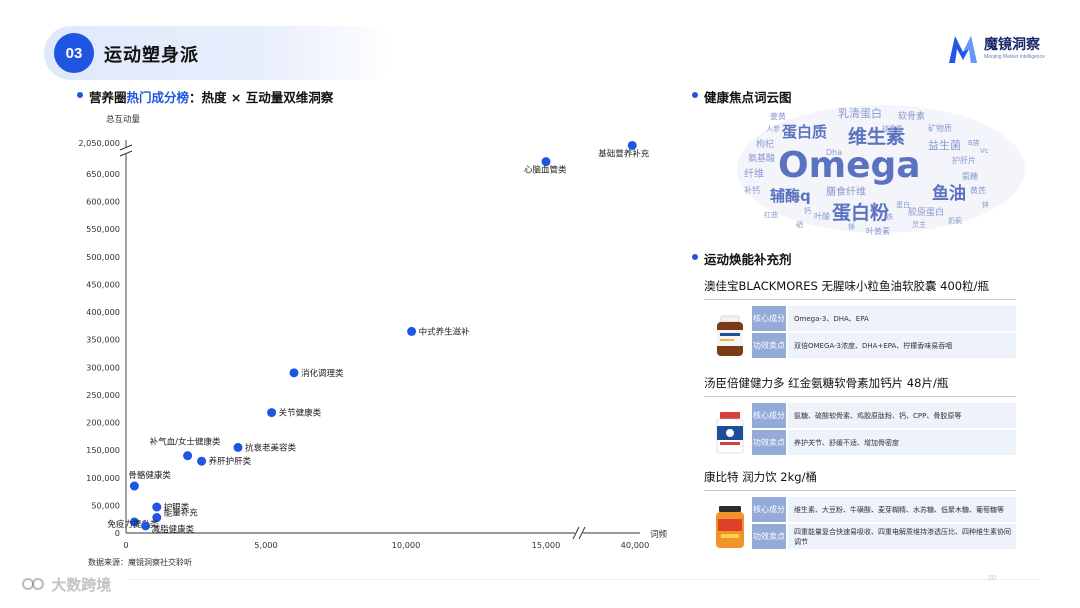 Image resolution: width=1080 pixels, height=608 pixels. I want to click on word-cloud-word: 矿物质, so click(940, 128).